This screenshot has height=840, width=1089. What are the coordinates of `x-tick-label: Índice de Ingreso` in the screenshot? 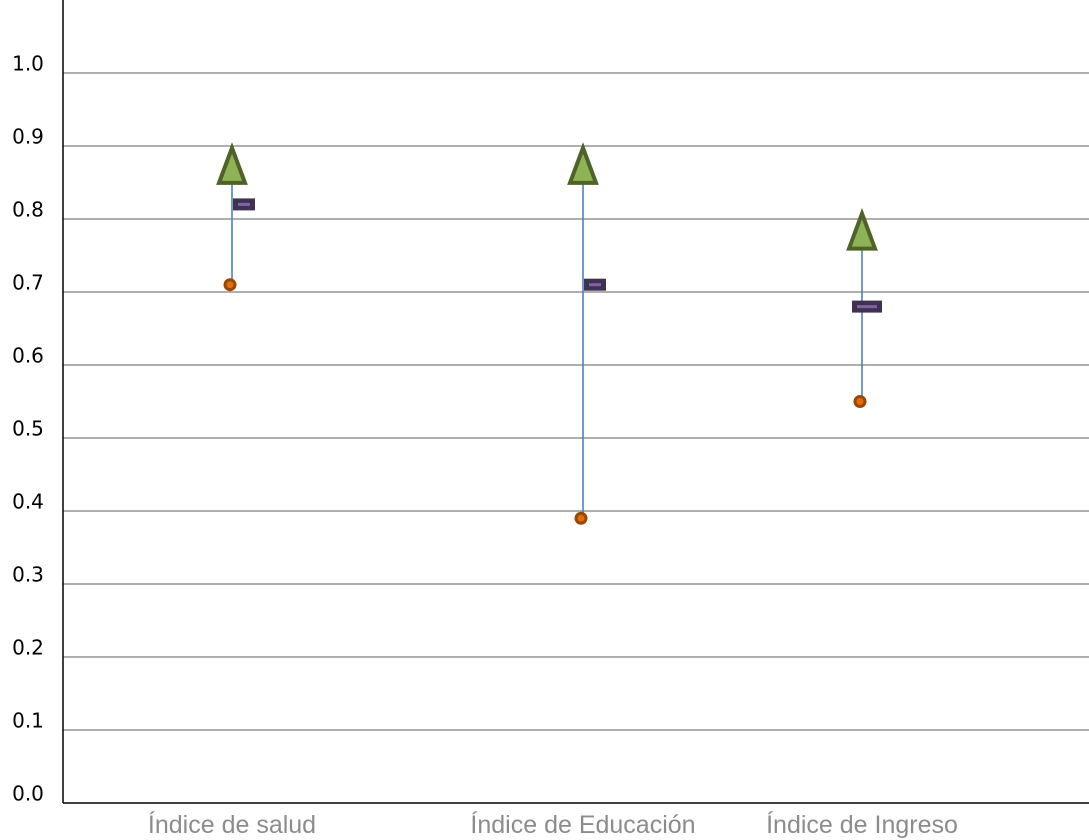 It's located at (862, 824).